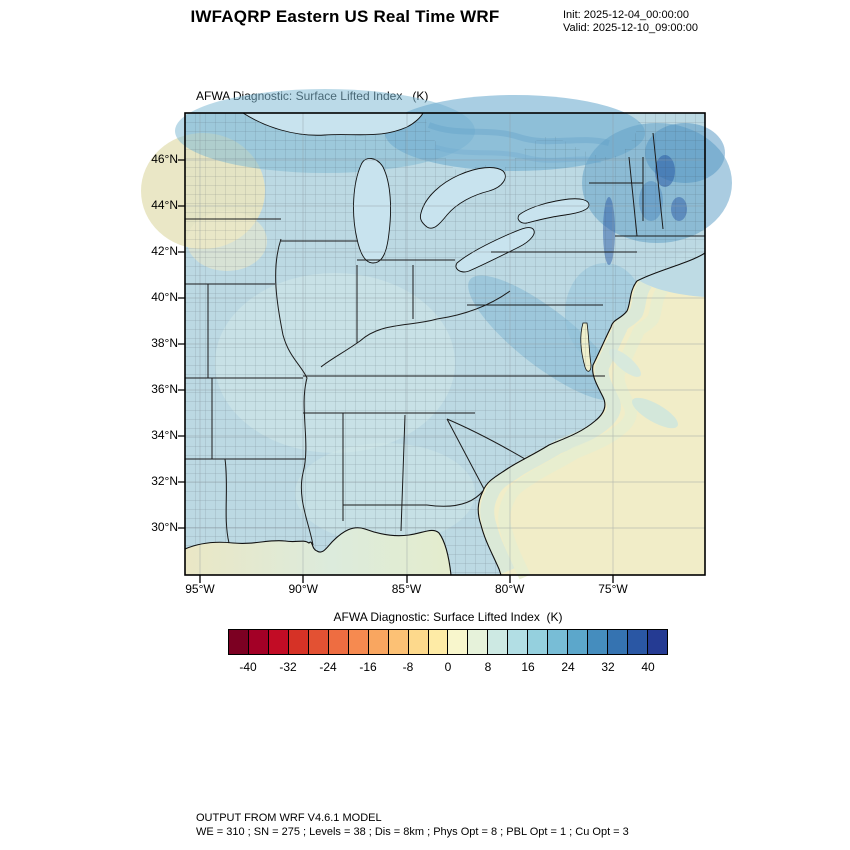  What do you see at coordinates (510, 589) in the screenshot?
I see `lon-axis-label: 80°W` at bounding box center [510, 589].